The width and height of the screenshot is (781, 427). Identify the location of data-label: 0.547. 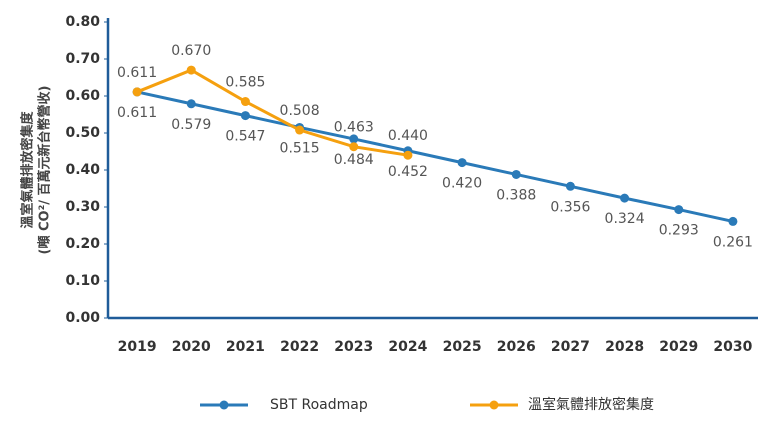
(245, 137).